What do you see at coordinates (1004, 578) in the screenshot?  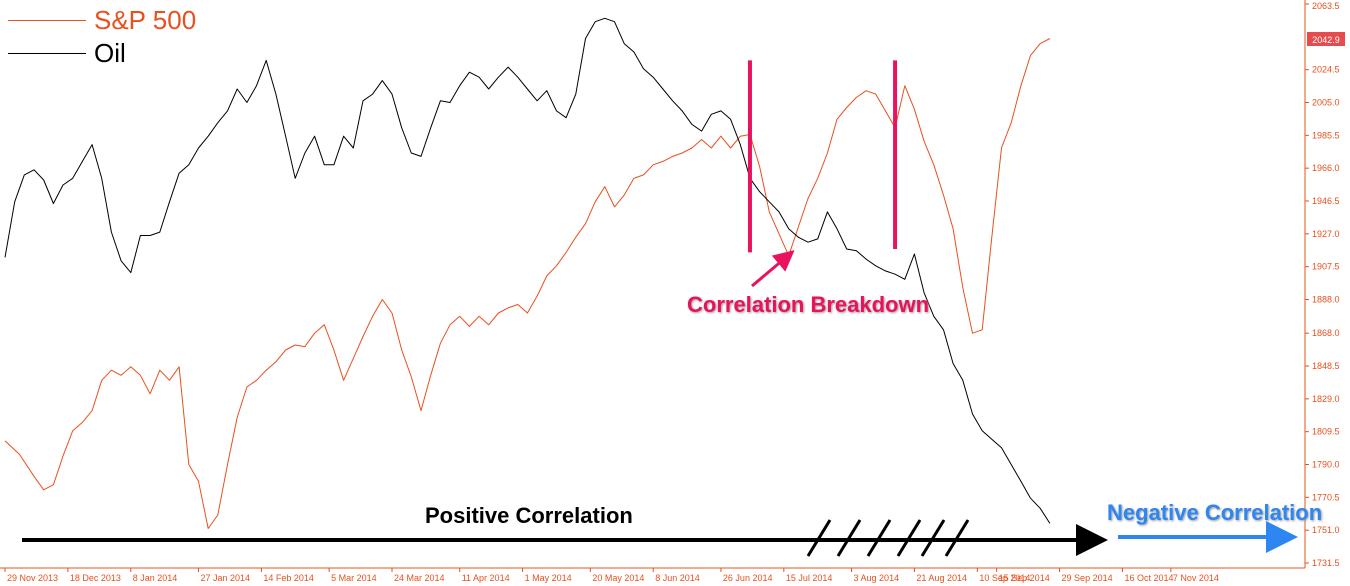 I see `x-tick-label: 10 Sep 2014` at bounding box center [1004, 578].